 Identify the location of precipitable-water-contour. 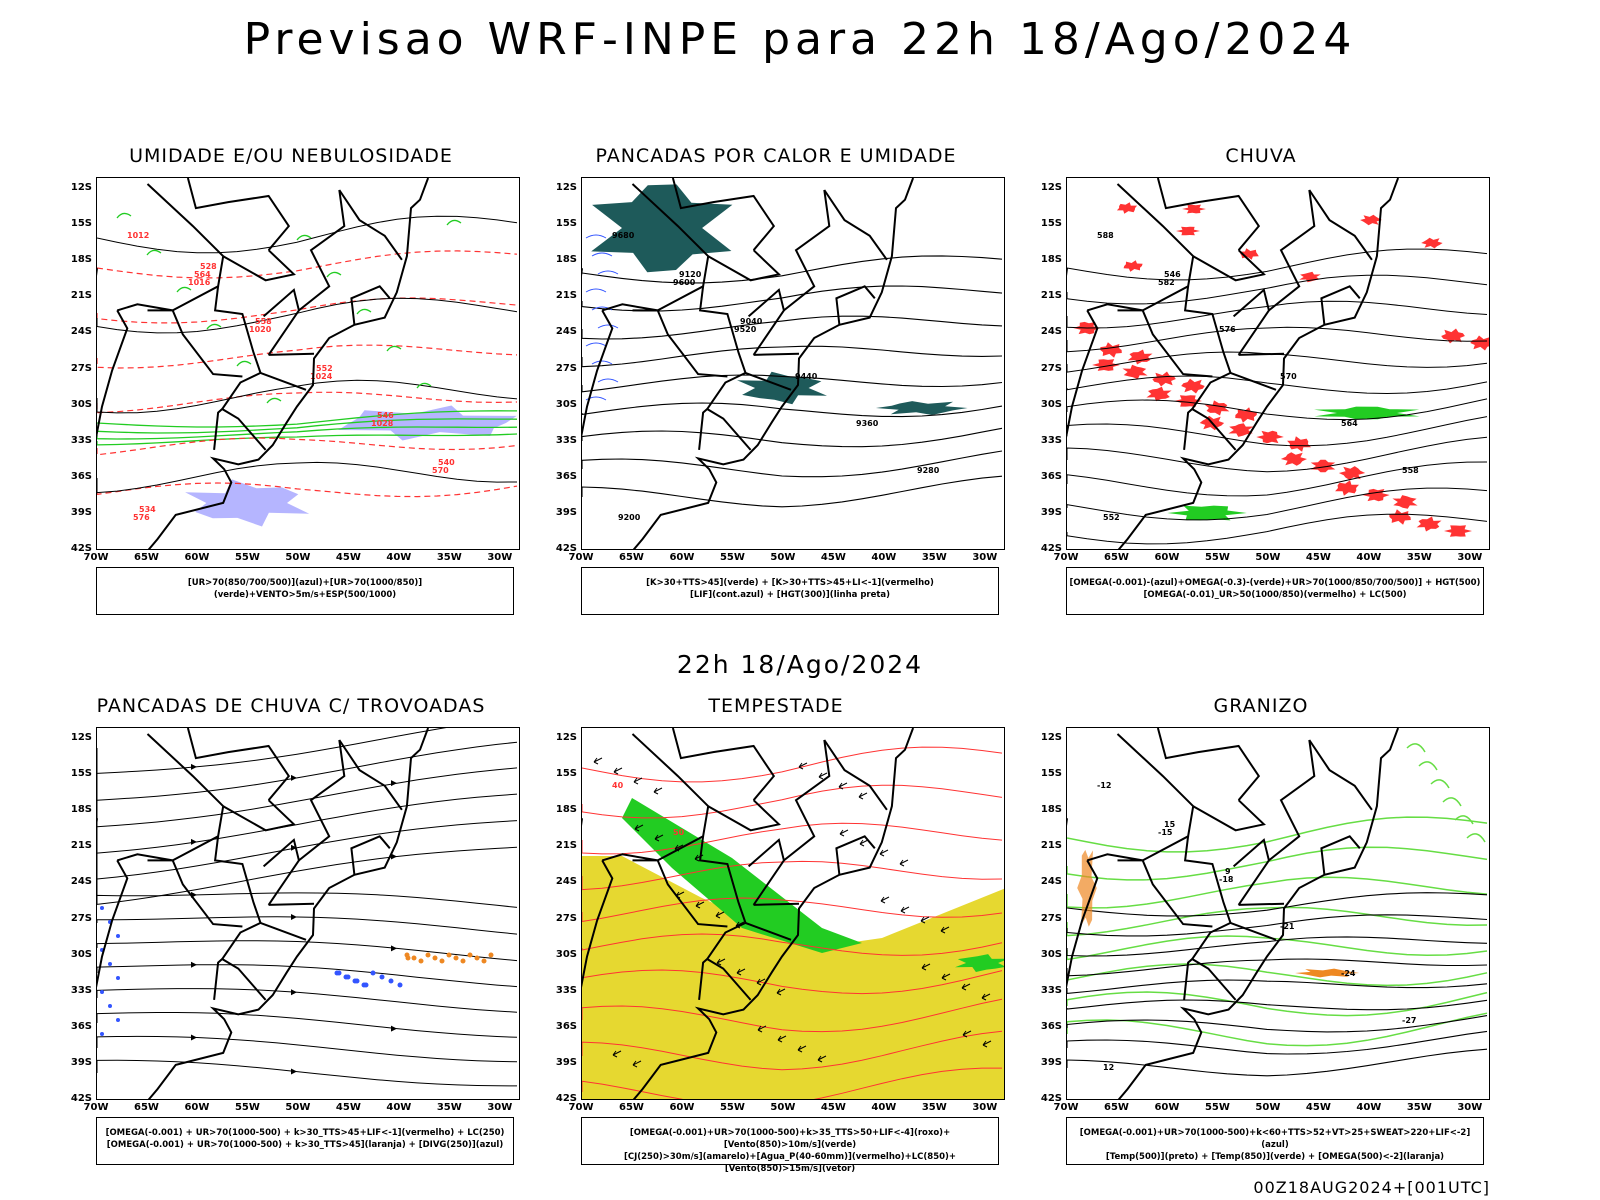
(792, 801).